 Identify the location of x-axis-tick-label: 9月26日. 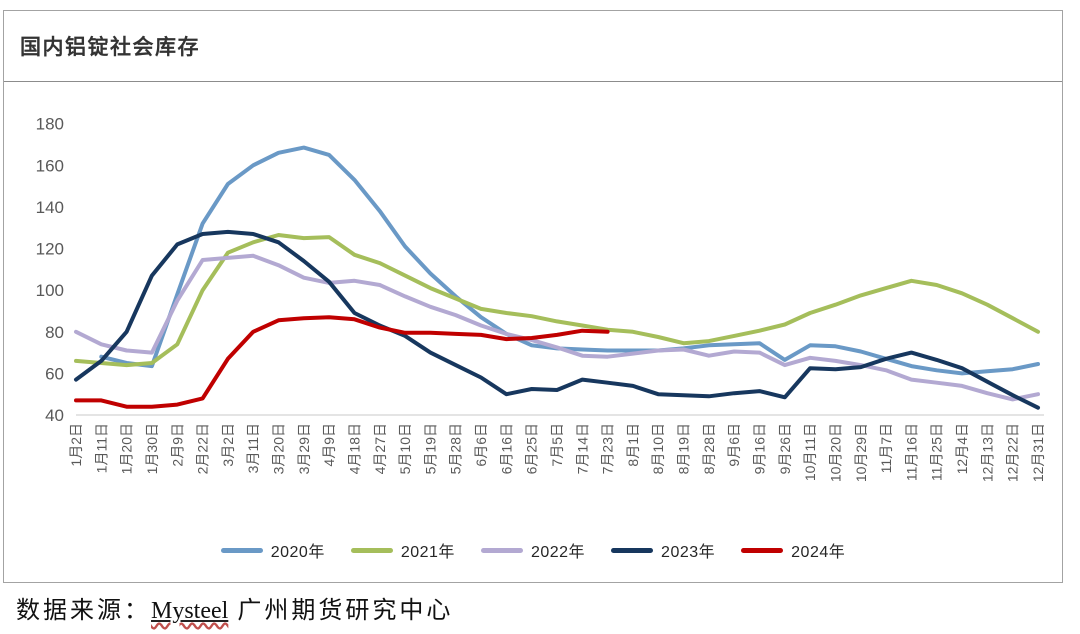
(785, 448).